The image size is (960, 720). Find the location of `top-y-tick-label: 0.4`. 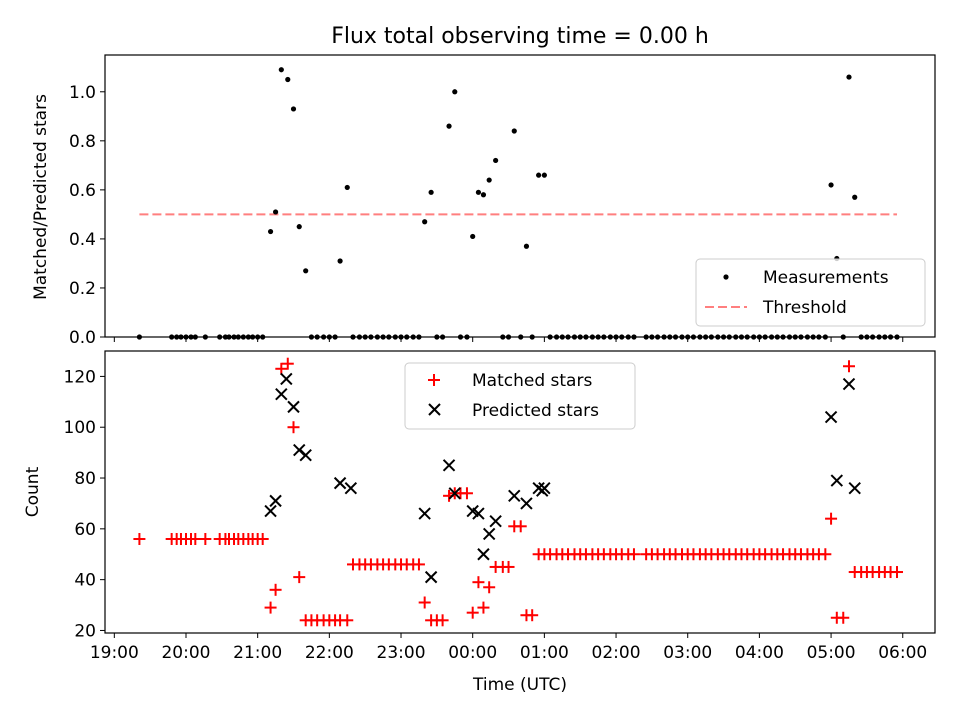

top-y-tick-label: 0.4 is located at coordinates (82, 240).